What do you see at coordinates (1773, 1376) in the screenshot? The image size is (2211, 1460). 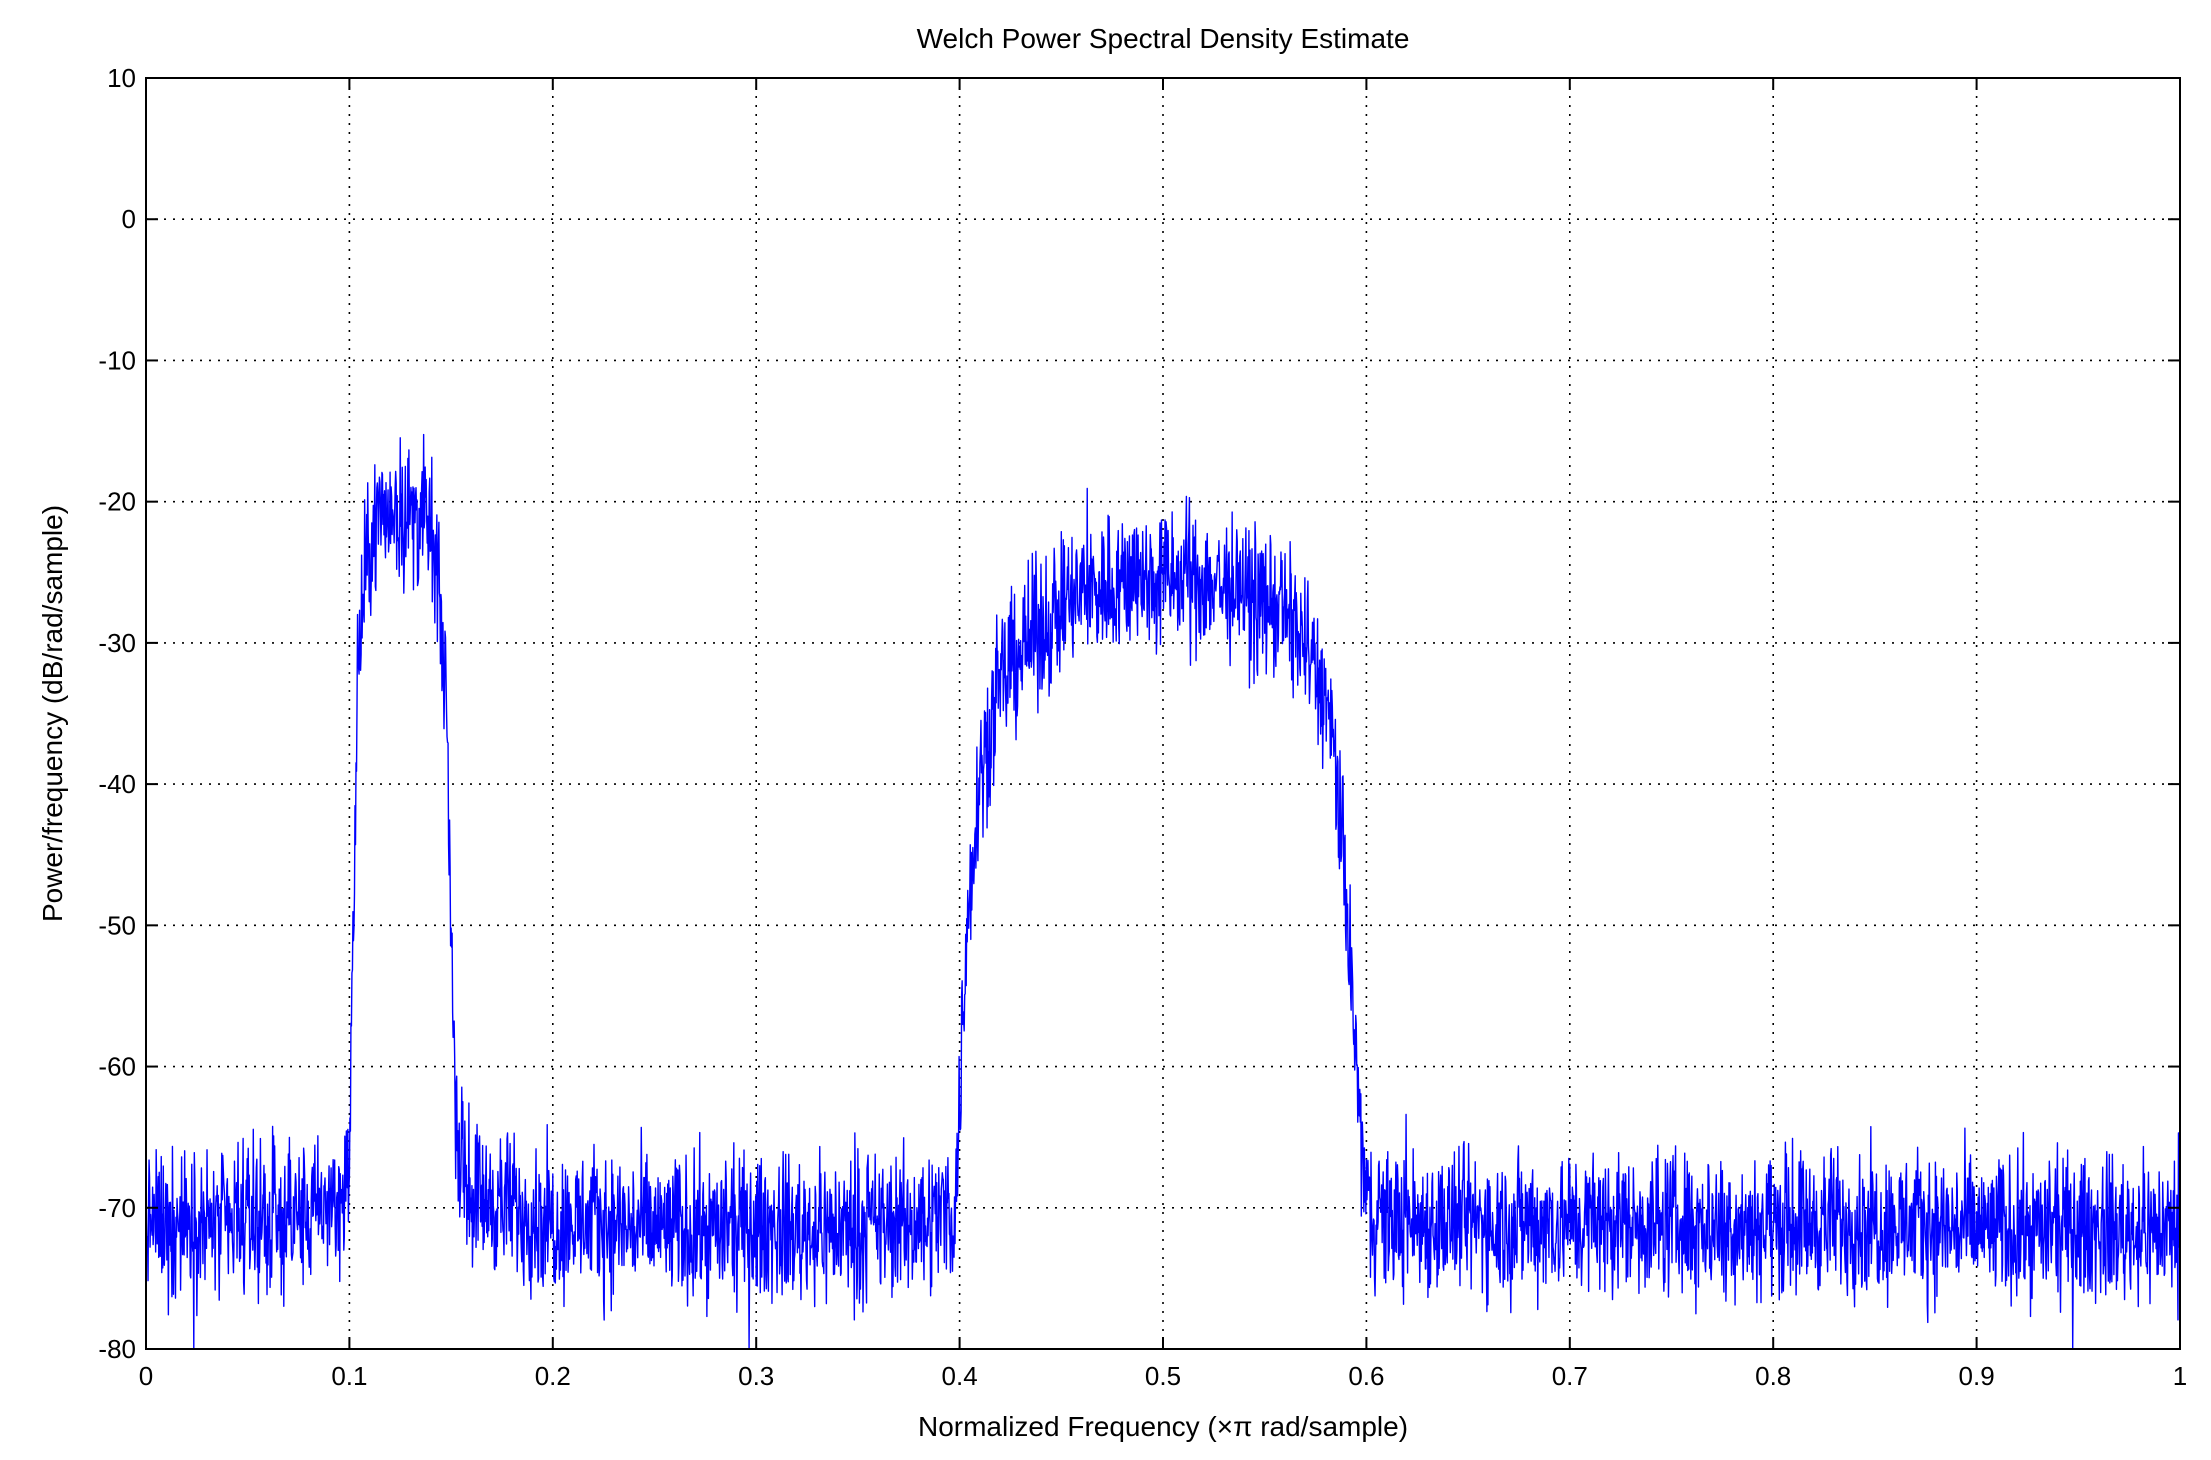 I see `x-tick-label: 0.8` at bounding box center [1773, 1376].